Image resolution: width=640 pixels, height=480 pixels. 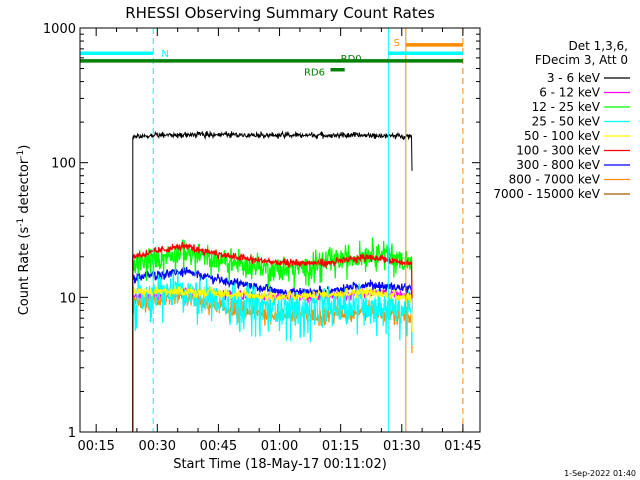 What do you see at coordinates (570, 93) in the screenshot?
I see `legend-label: 6 - 12 keV` at bounding box center [570, 93].